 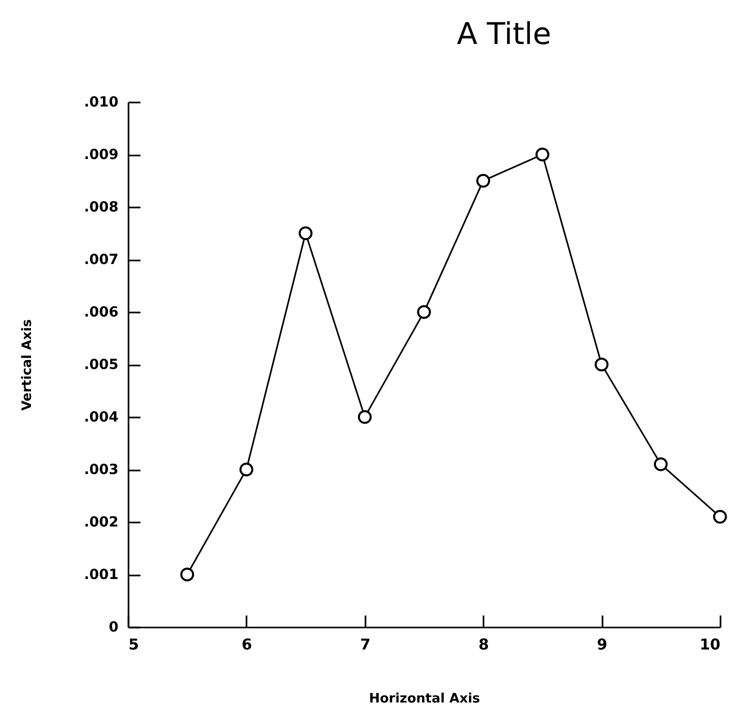 I want to click on y-tick-label: .001, so click(x=101, y=575).